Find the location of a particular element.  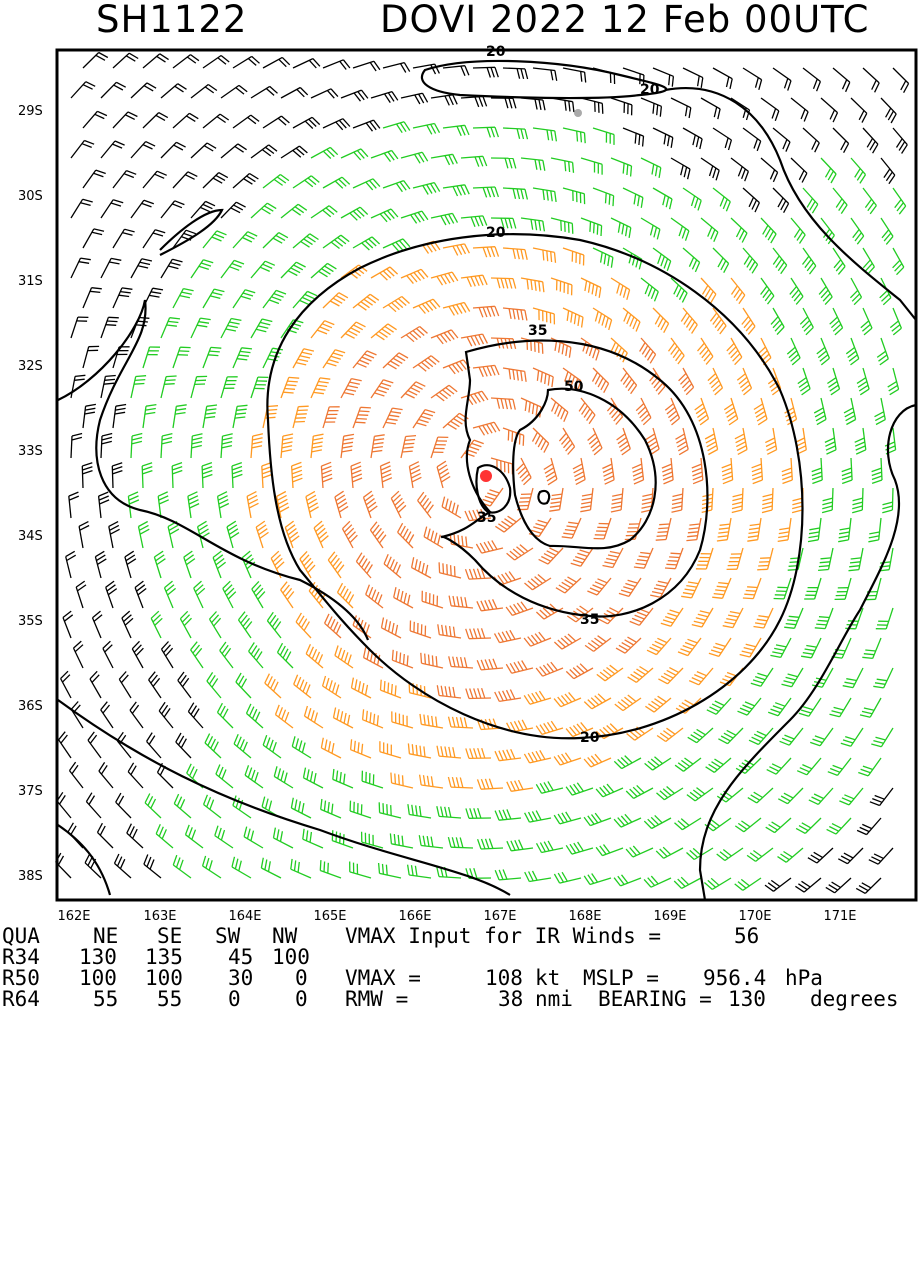

row-label: R50 is located at coordinates (21, 978).